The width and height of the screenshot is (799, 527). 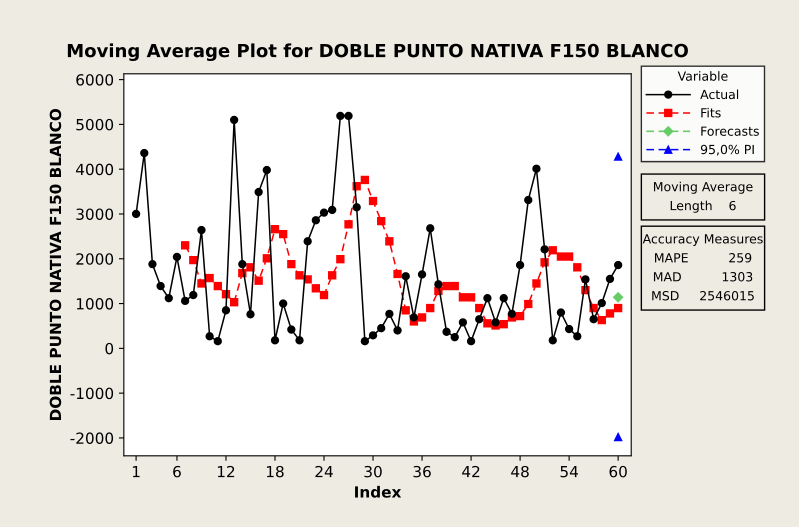 What do you see at coordinates (727, 150) in the screenshot?
I see `legend-label: 95,0% PI` at bounding box center [727, 150].